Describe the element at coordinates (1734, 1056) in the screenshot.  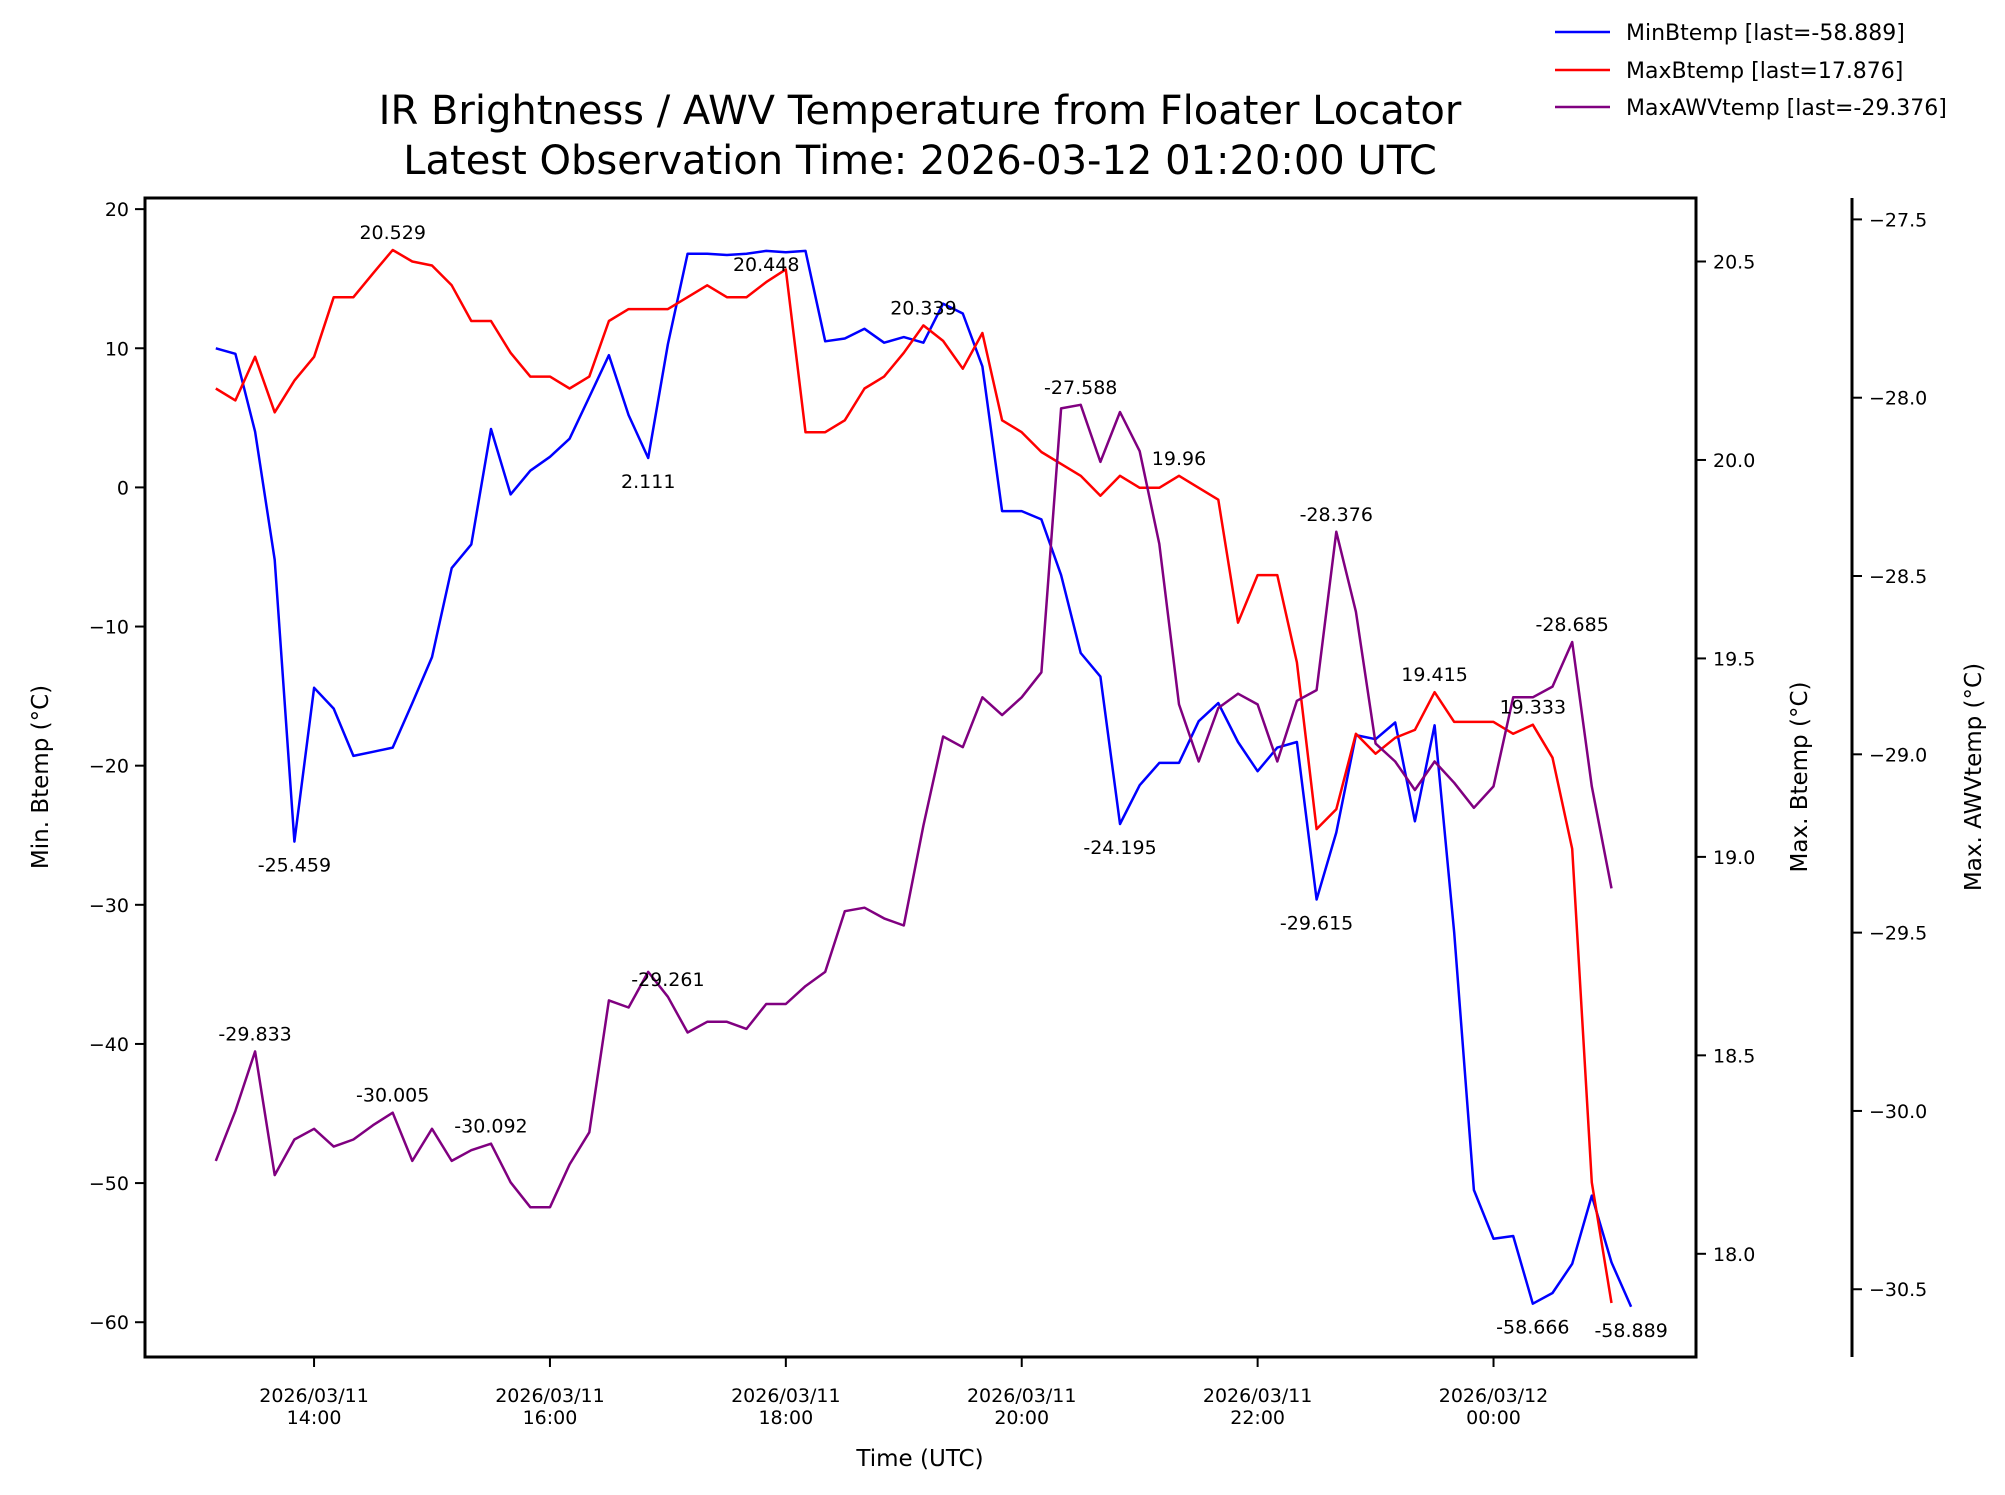
I see `y2-tick-label: 18.5` at that location.